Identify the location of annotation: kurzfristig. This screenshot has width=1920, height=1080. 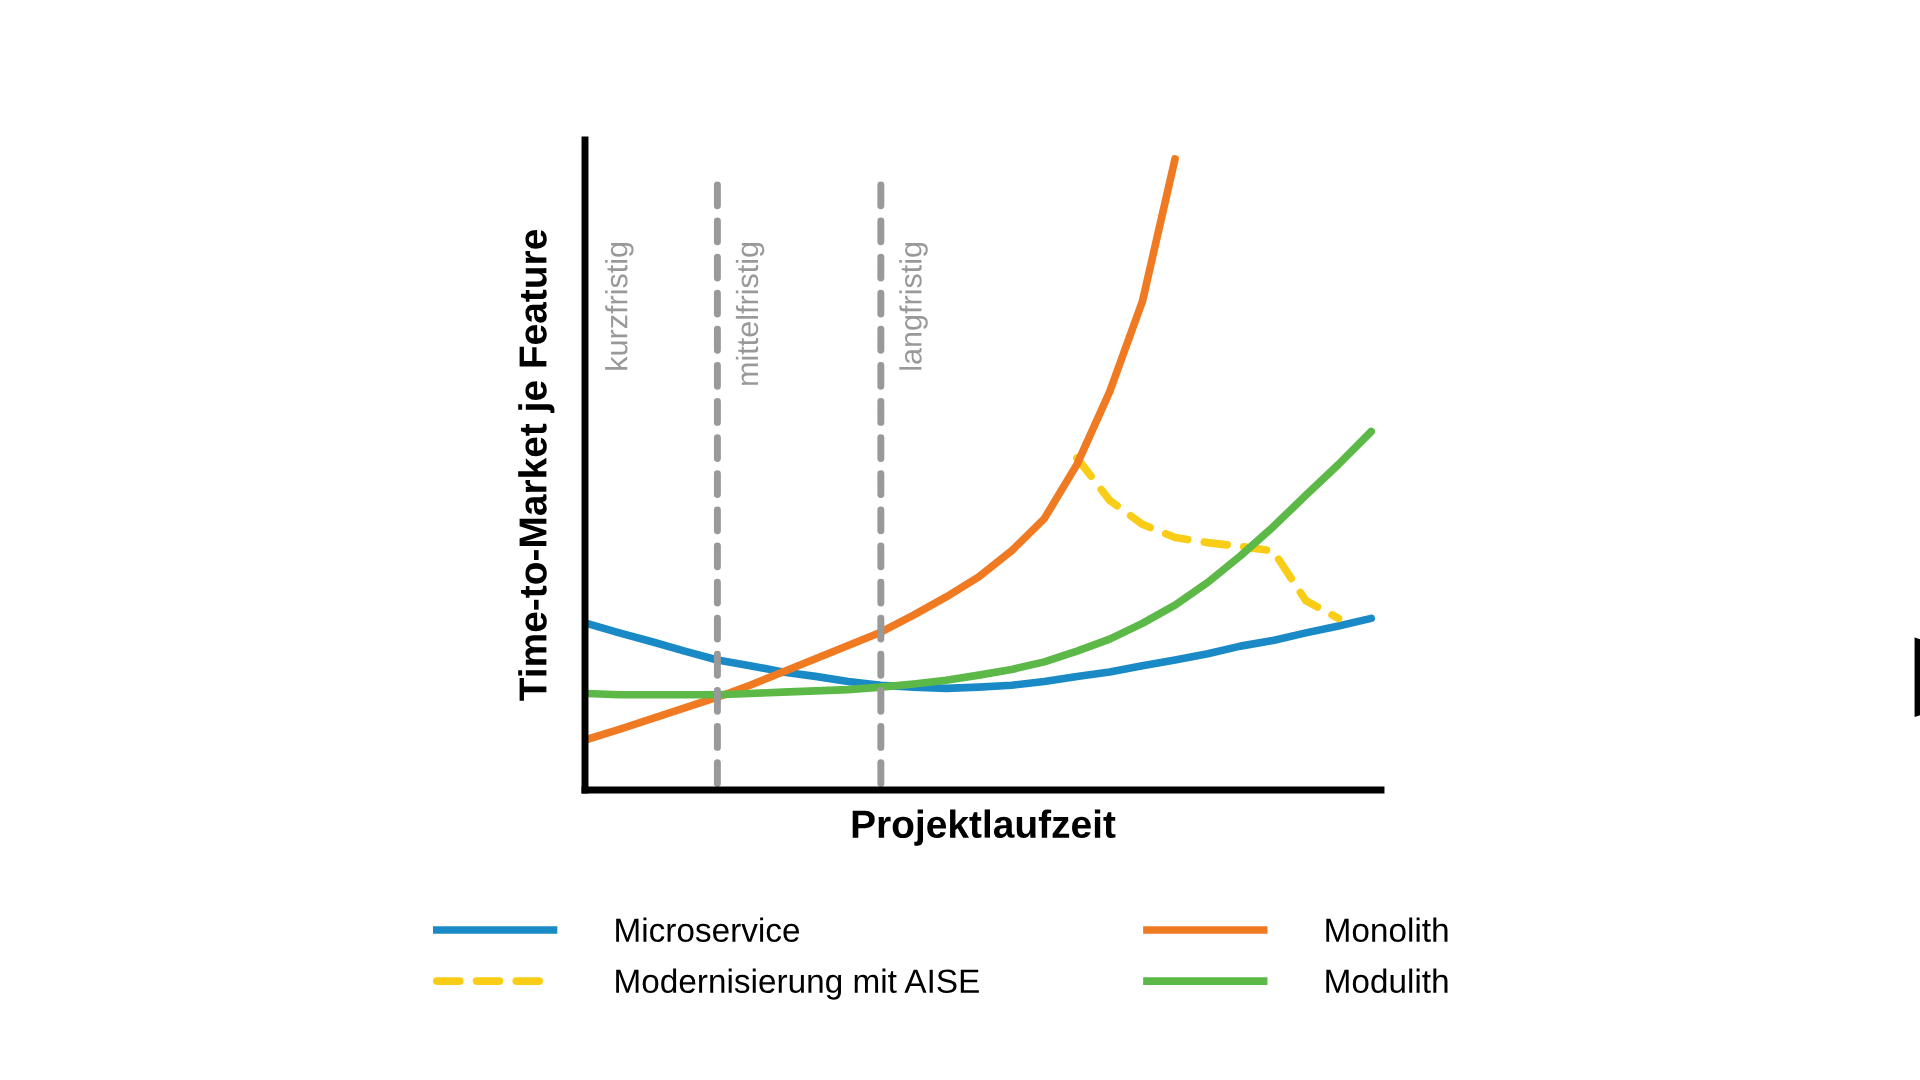
(619, 306).